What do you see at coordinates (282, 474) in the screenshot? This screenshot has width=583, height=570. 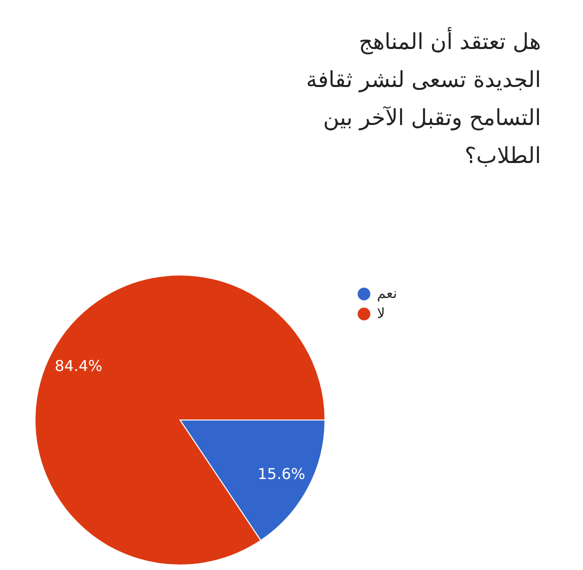 I see `data-label: 15.6%` at bounding box center [282, 474].